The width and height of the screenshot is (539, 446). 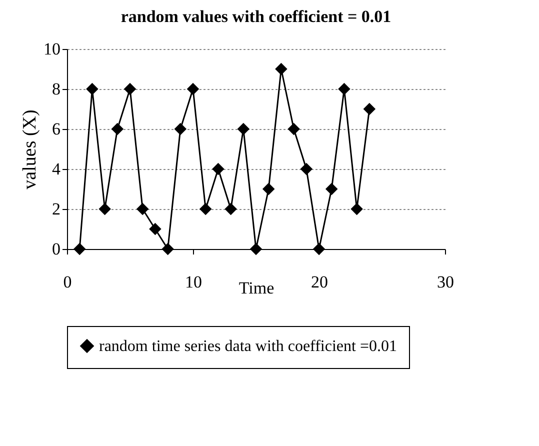 What do you see at coordinates (256, 16) in the screenshot?
I see `chart-title: random values with coefficient = 0.01` at bounding box center [256, 16].